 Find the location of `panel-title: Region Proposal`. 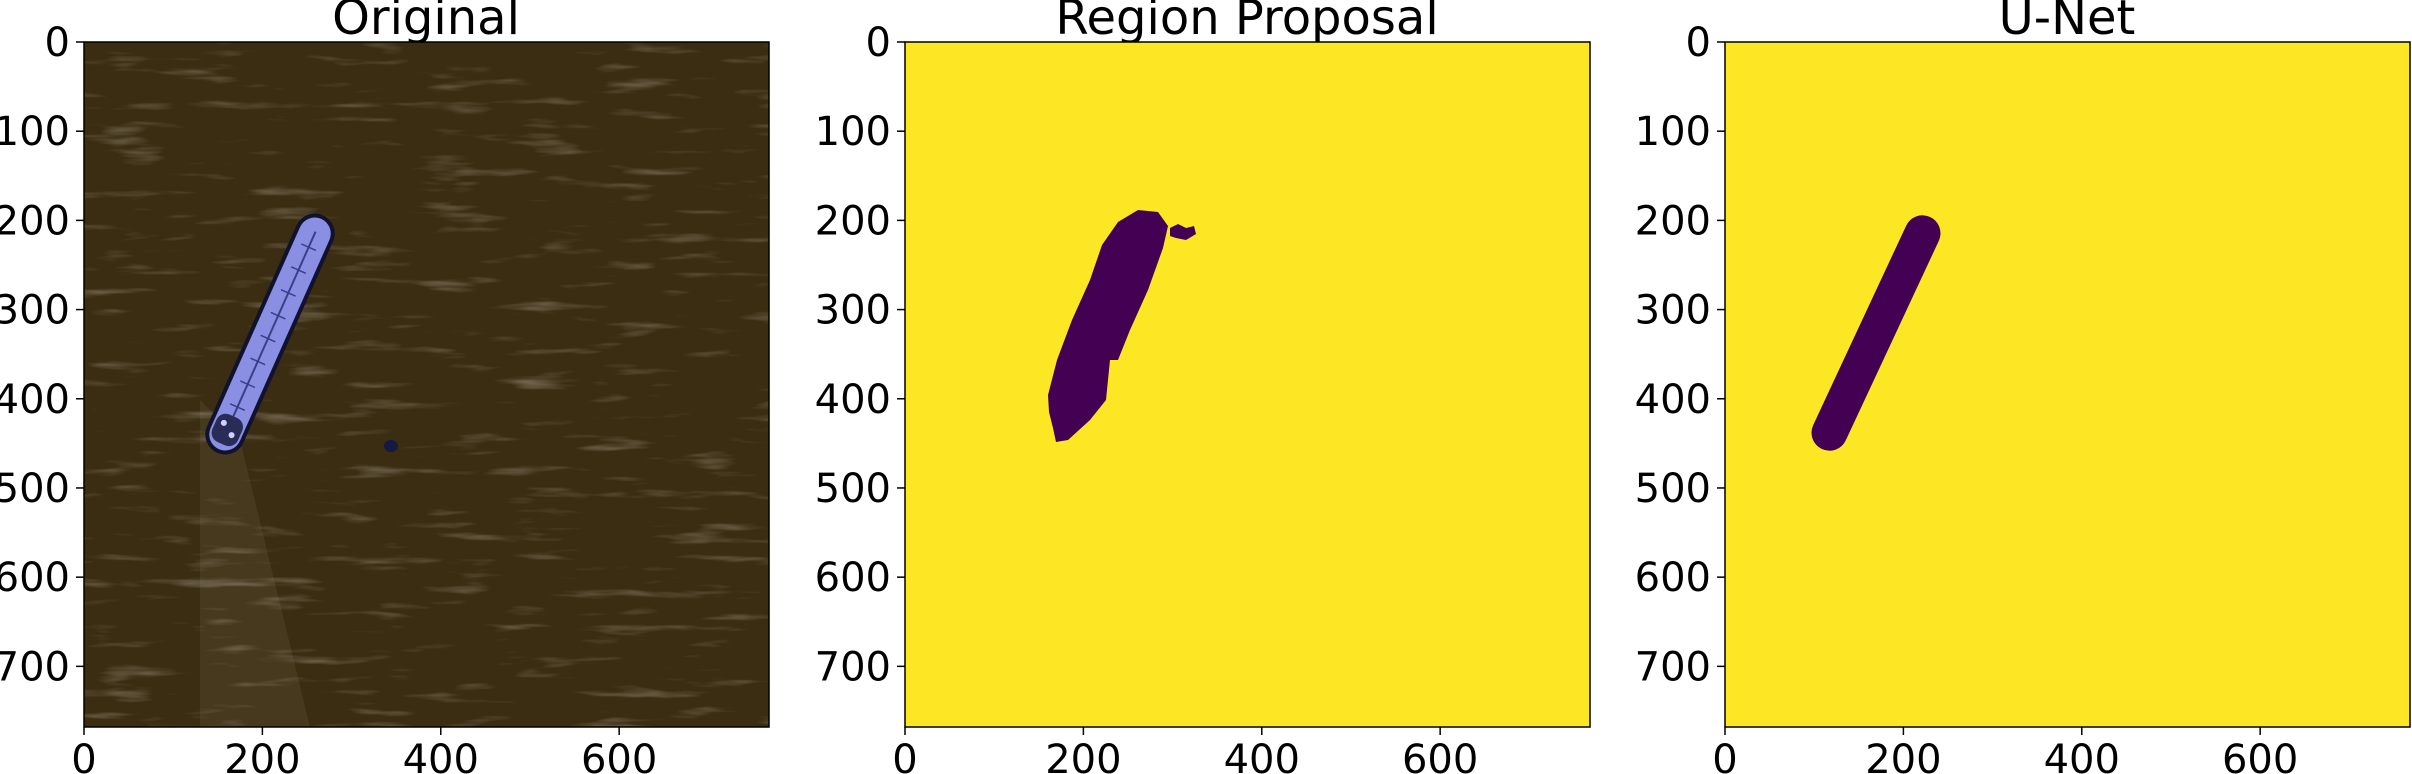

panel-title: Region Proposal is located at coordinates (1246, 23).